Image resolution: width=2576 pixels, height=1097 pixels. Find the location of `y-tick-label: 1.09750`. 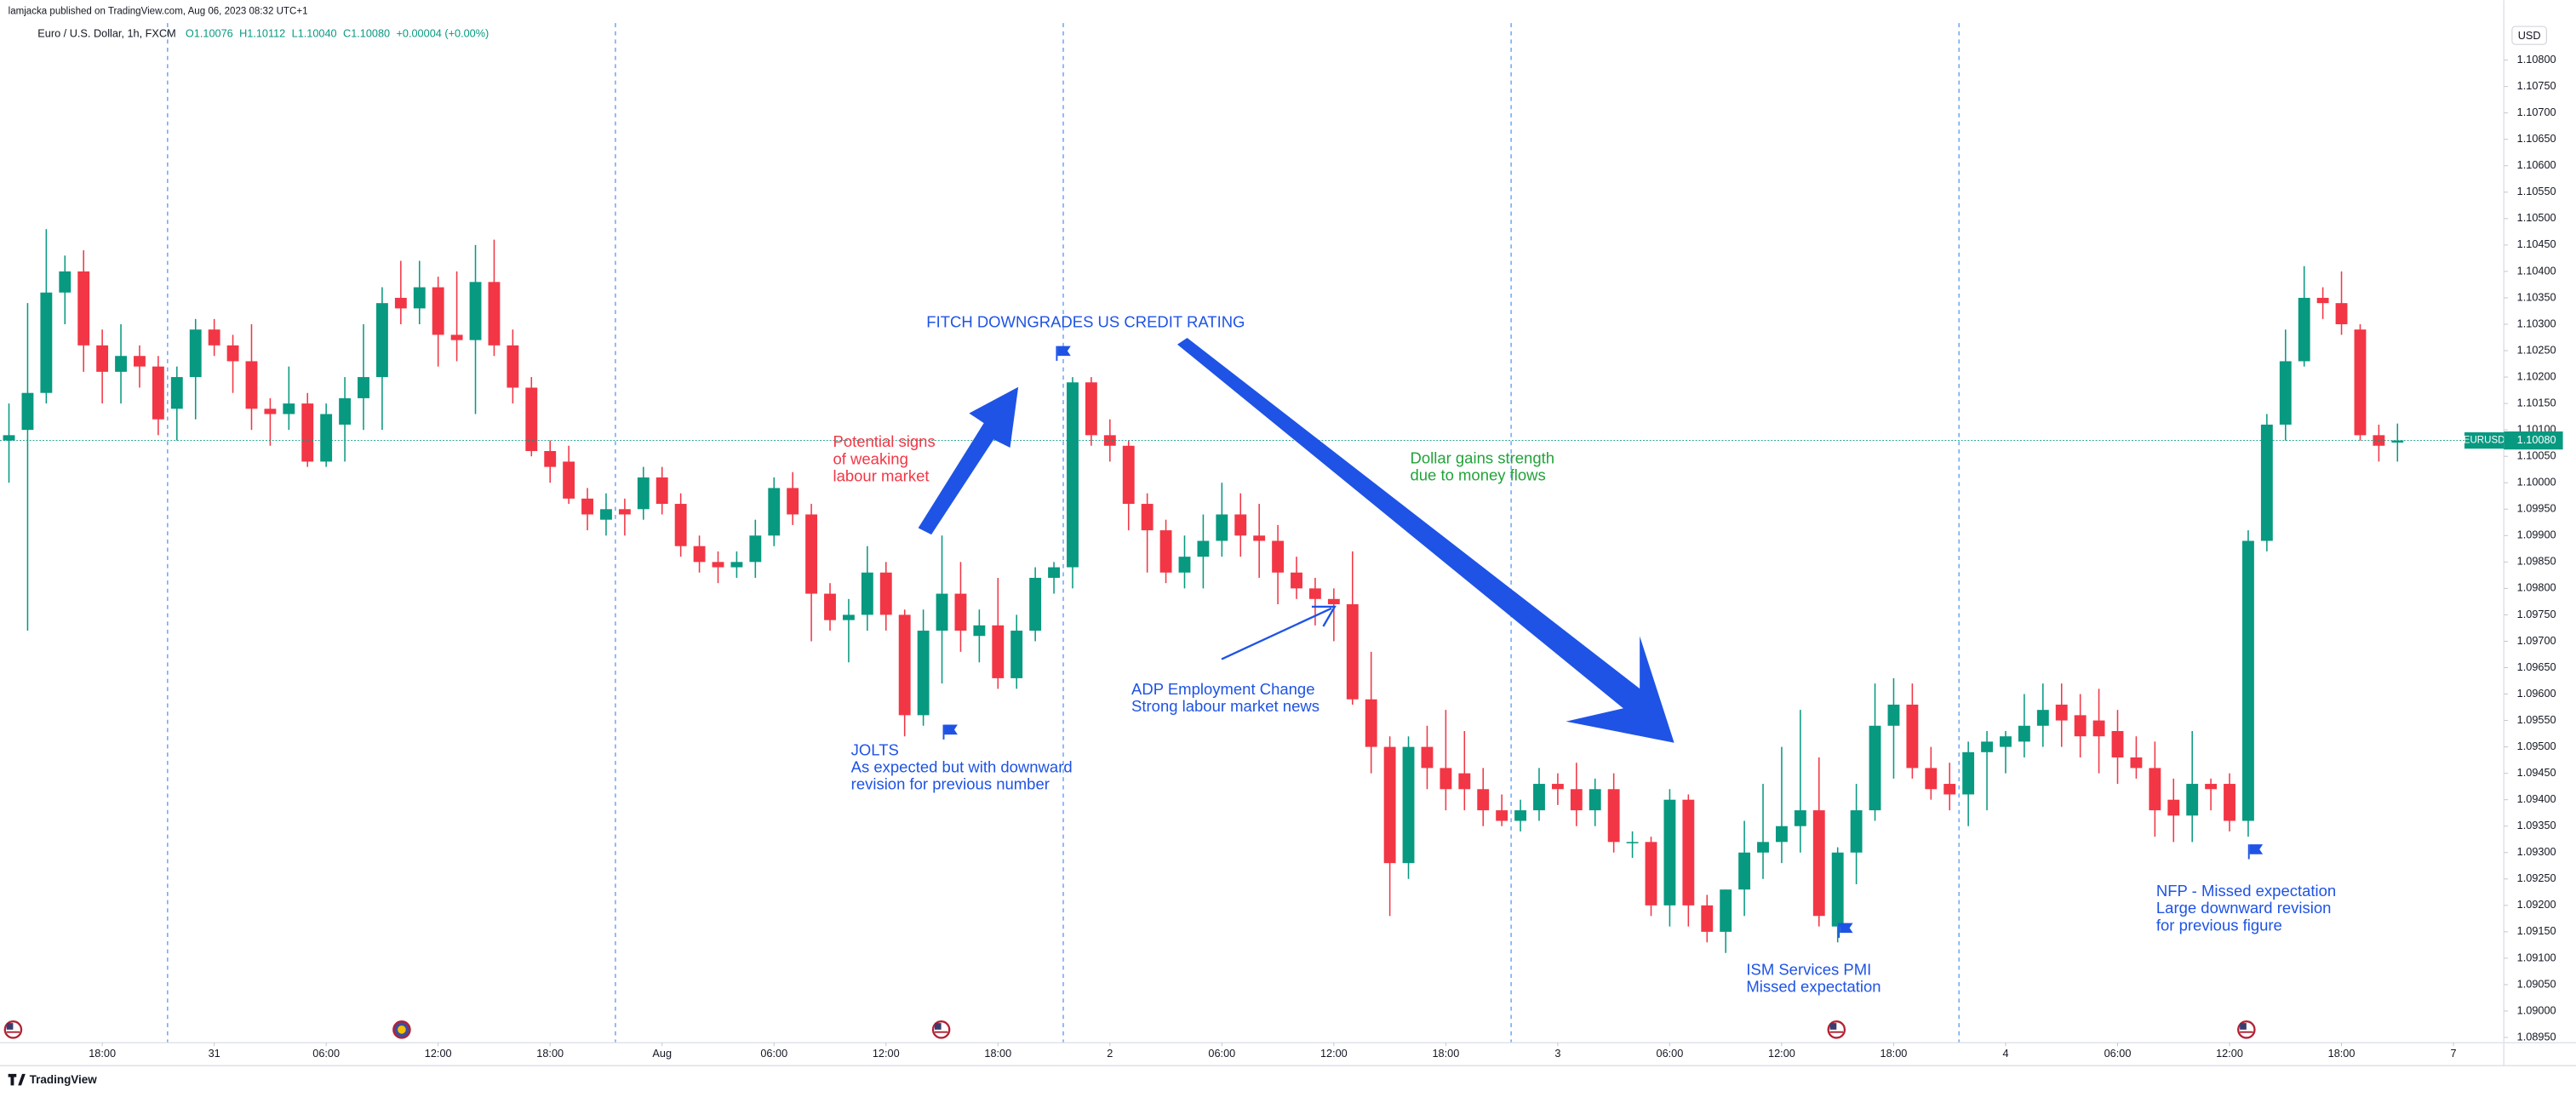

y-tick-label: 1.09750 is located at coordinates (2536, 614).